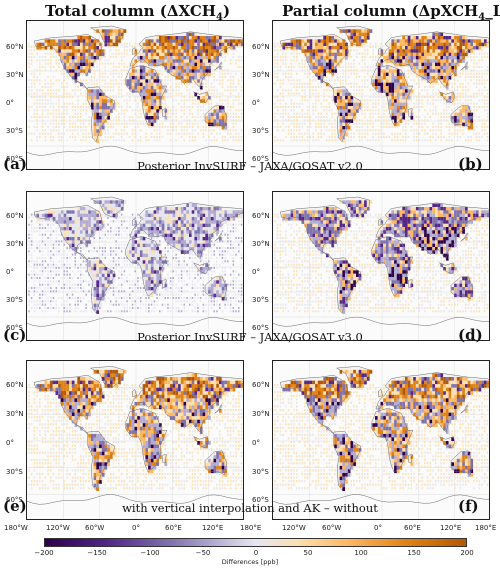 The image size is (500, 568). I want to click on colorbar, so click(255, 542).